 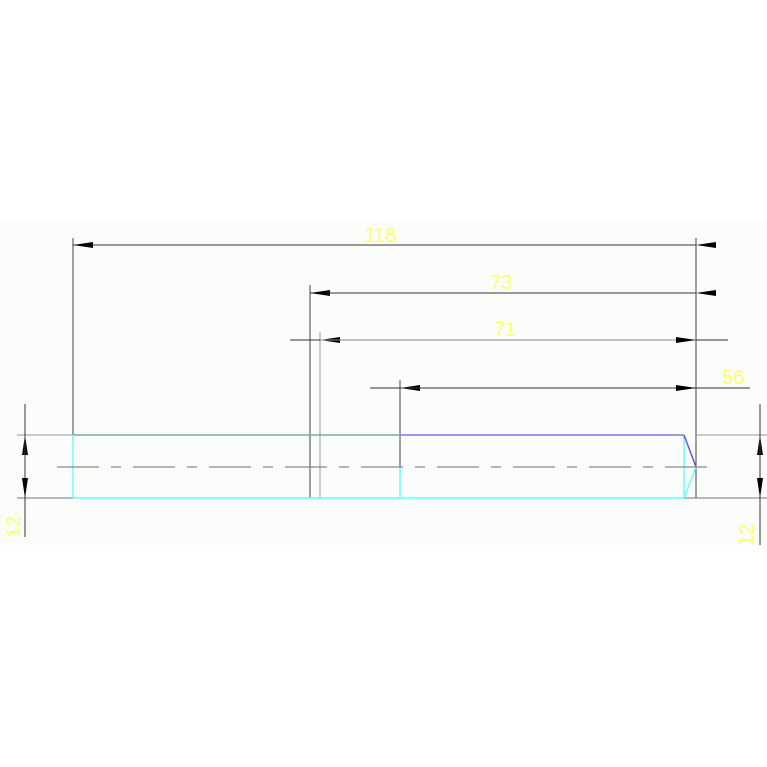 I want to click on dim-text-73: 73, so click(x=501, y=283).